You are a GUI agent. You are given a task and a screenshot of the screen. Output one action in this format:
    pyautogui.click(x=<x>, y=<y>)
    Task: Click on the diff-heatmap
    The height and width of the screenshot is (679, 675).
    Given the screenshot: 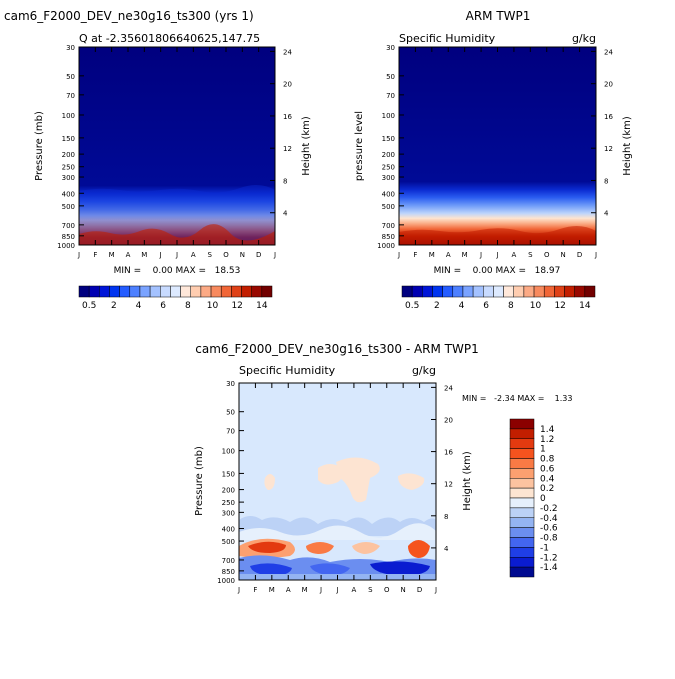 What is the action you would take?
    pyautogui.click(x=337, y=481)
    